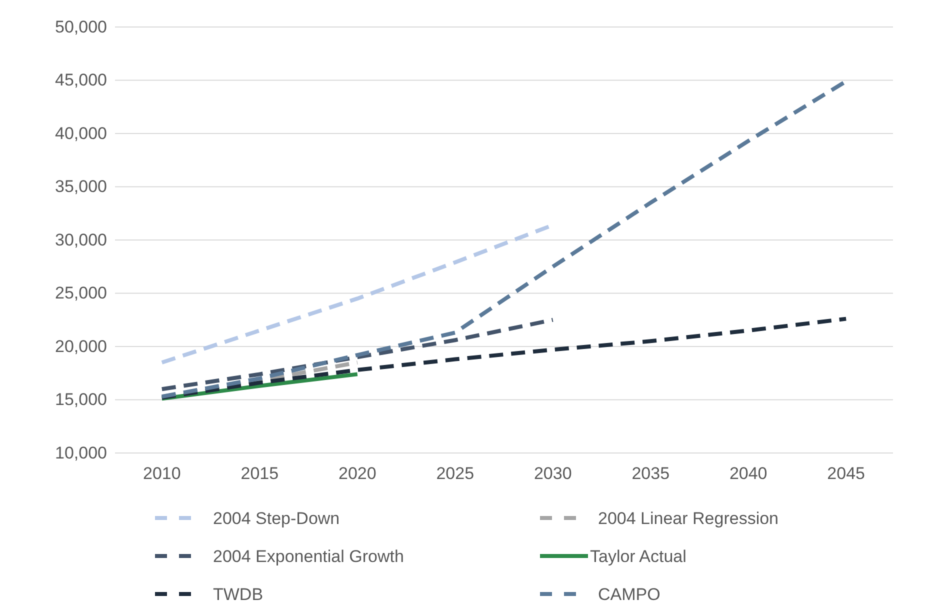 The height and width of the screenshot is (613, 933). I want to click on legend-label: 2004 Step-Down, so click(276, 518).